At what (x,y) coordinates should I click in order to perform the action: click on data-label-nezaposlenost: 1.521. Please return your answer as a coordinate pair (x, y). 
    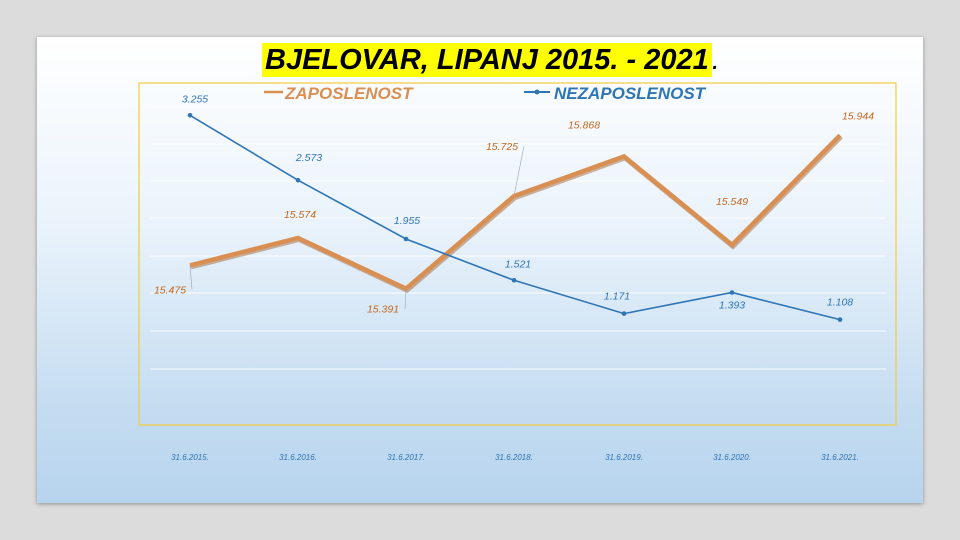
    Looking at the image, I should click on (518, 264).